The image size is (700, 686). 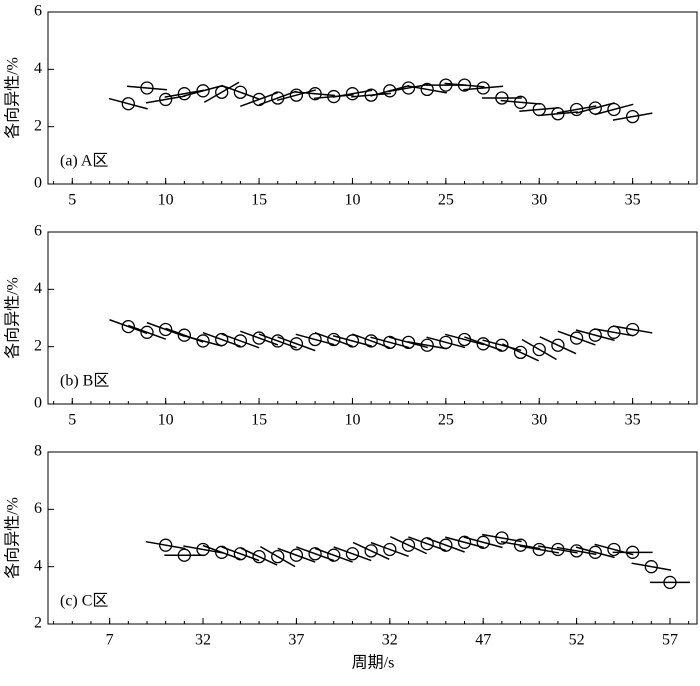 I want to click on x-tick-label: 52, so click(x=577, y=640).